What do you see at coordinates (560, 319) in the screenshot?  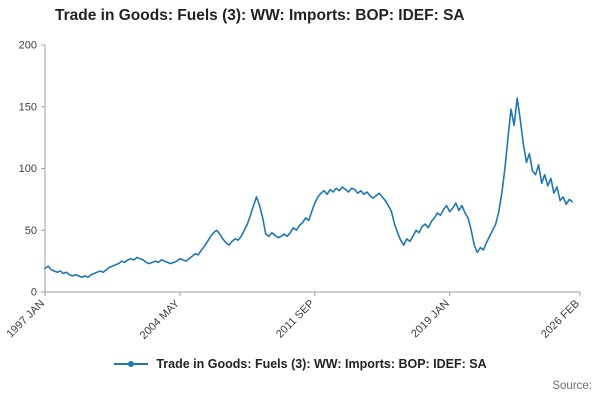 I see `x-tick-label: 2026 FEB` at bounding box center [560, 319].